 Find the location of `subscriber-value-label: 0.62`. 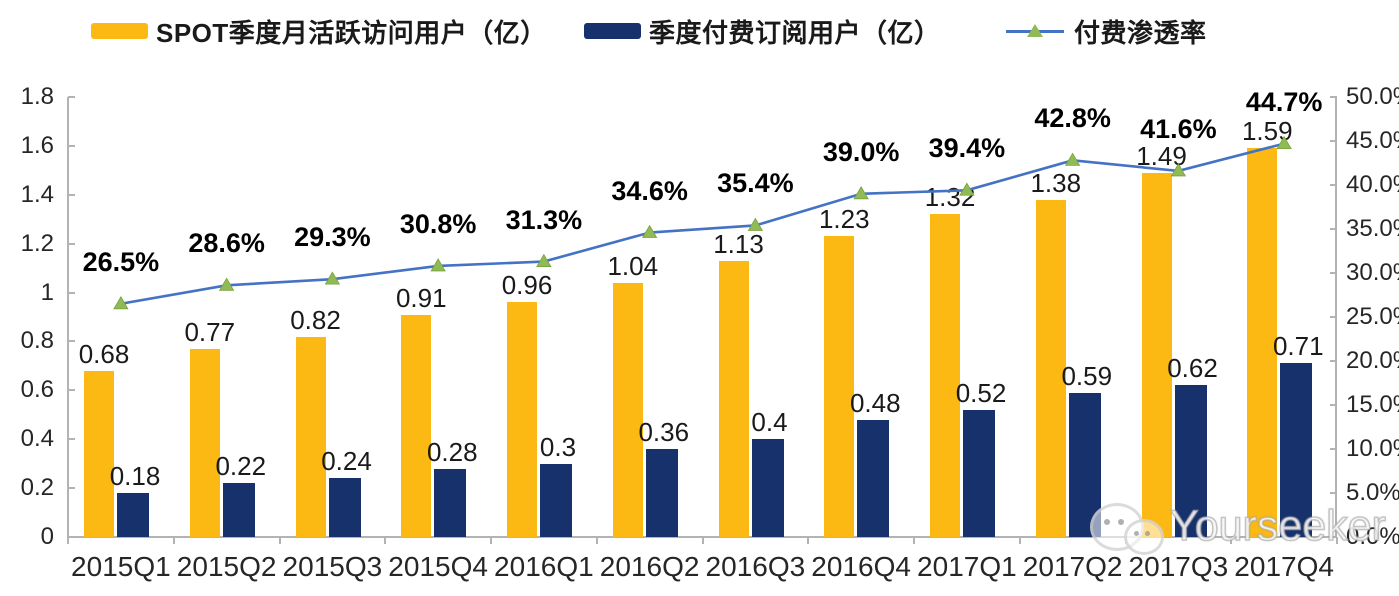

subscriber-value-label: 0.62 is located at coordinates (1192, 368).